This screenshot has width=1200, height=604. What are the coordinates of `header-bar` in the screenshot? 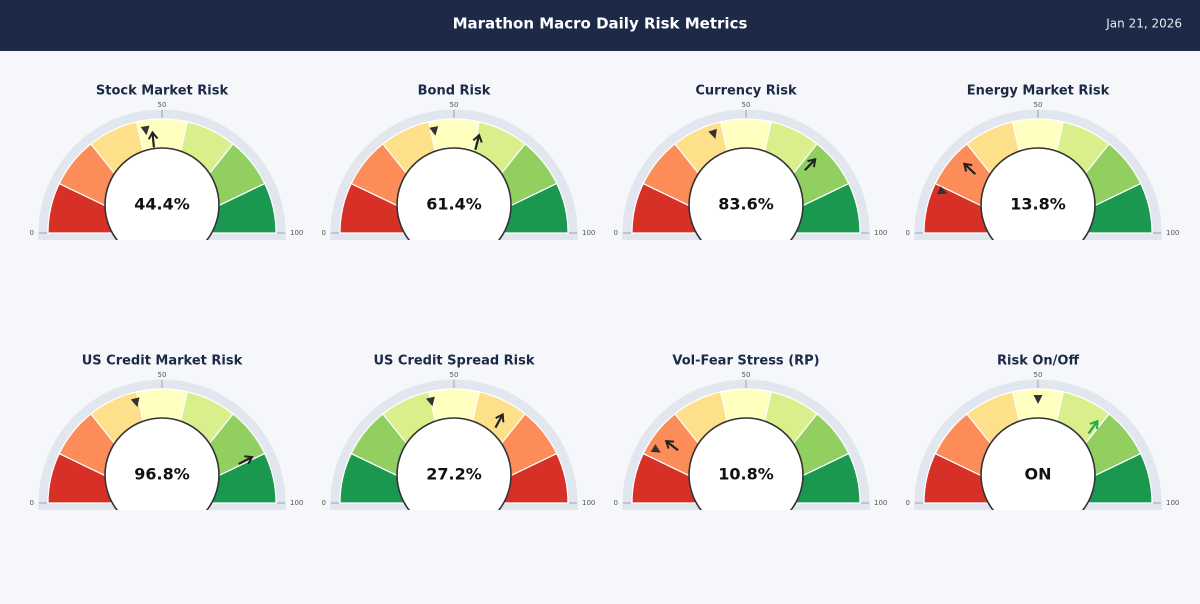 It's located at (600, 25).